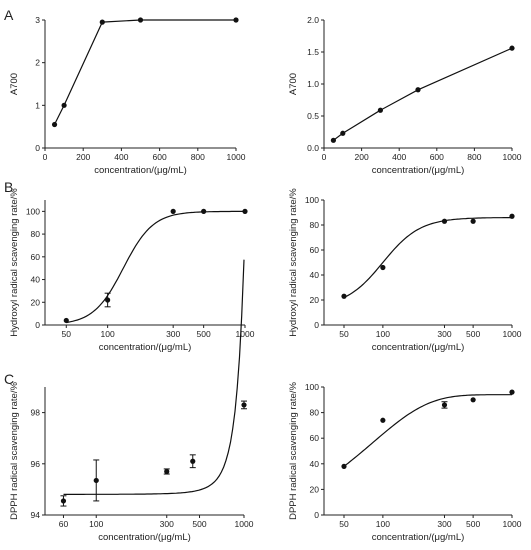  Describe the element at coordinates (36, 464) in the screenshot. I see `y-tick-label: 96` at that location.